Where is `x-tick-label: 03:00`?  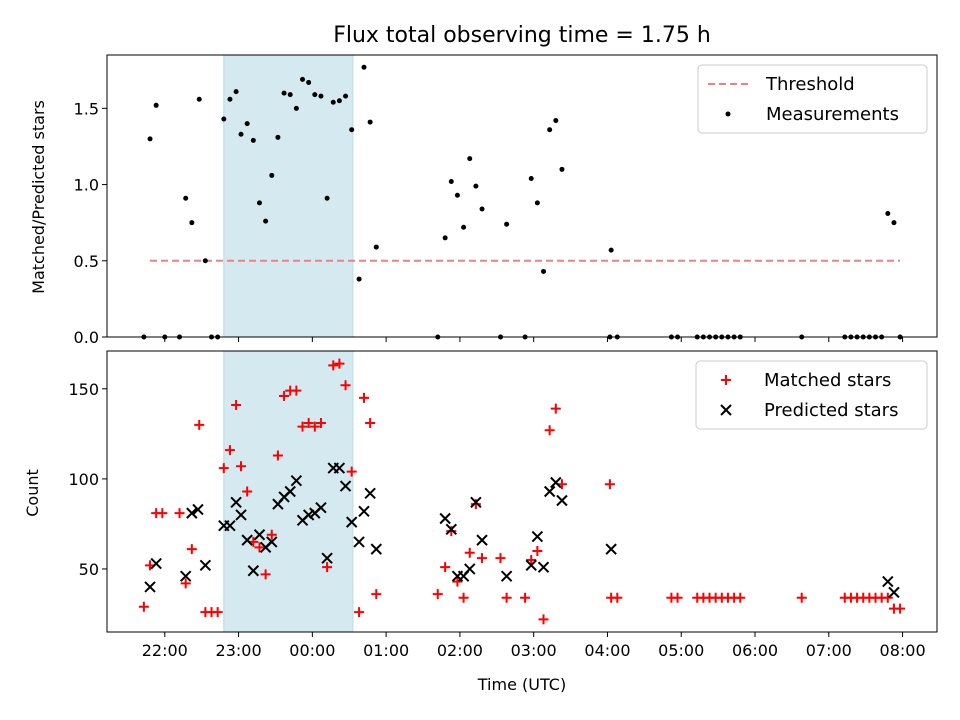 x-tick-label: 03:00 is located at coordinates (534, 650).